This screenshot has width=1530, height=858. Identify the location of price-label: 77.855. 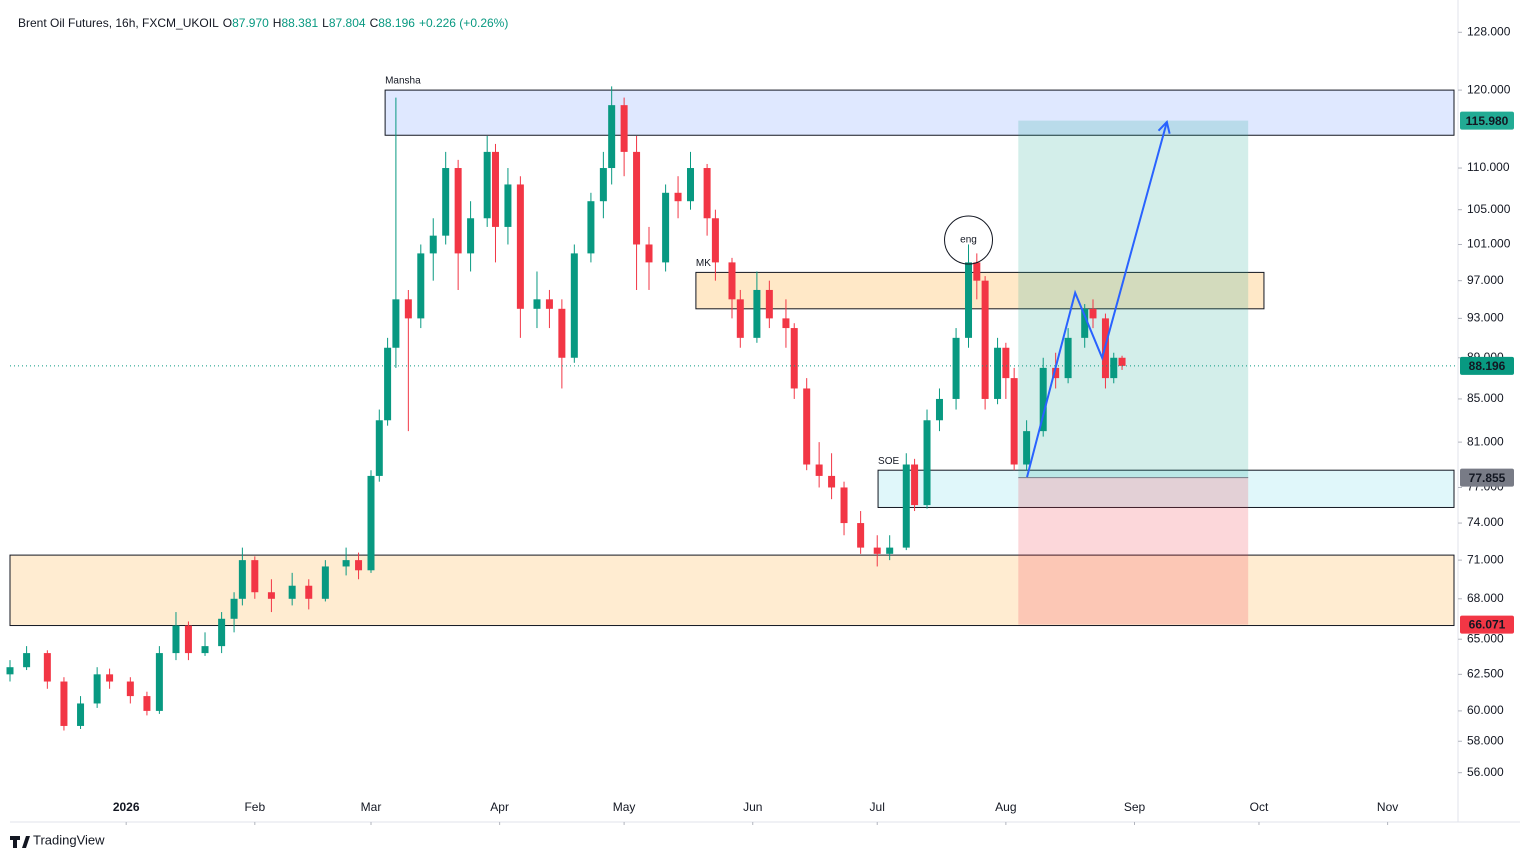
(1487, 478).